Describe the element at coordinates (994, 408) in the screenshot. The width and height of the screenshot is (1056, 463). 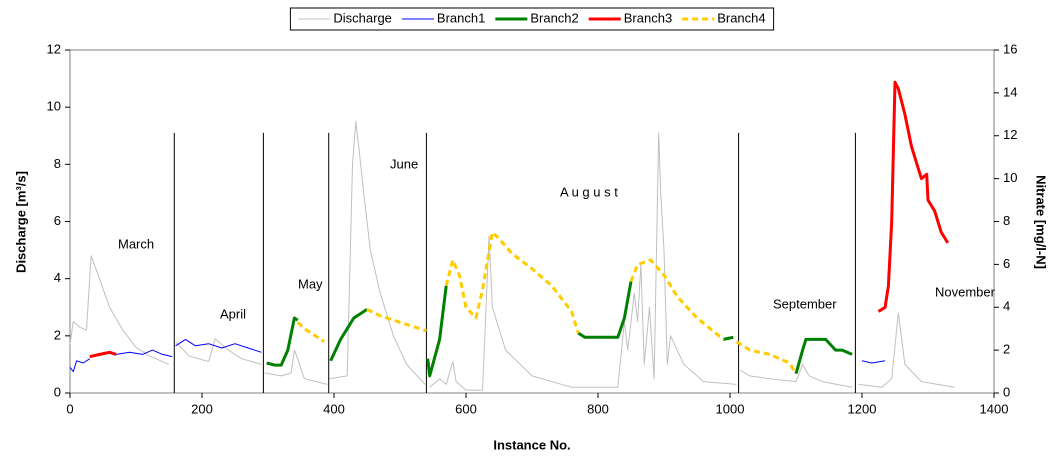
I see `x-tick-label: 1400` at that location.